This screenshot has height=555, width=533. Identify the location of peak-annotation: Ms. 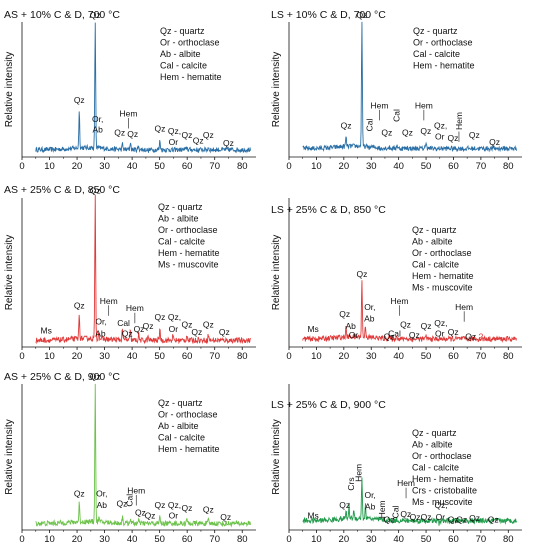
(312, 329).